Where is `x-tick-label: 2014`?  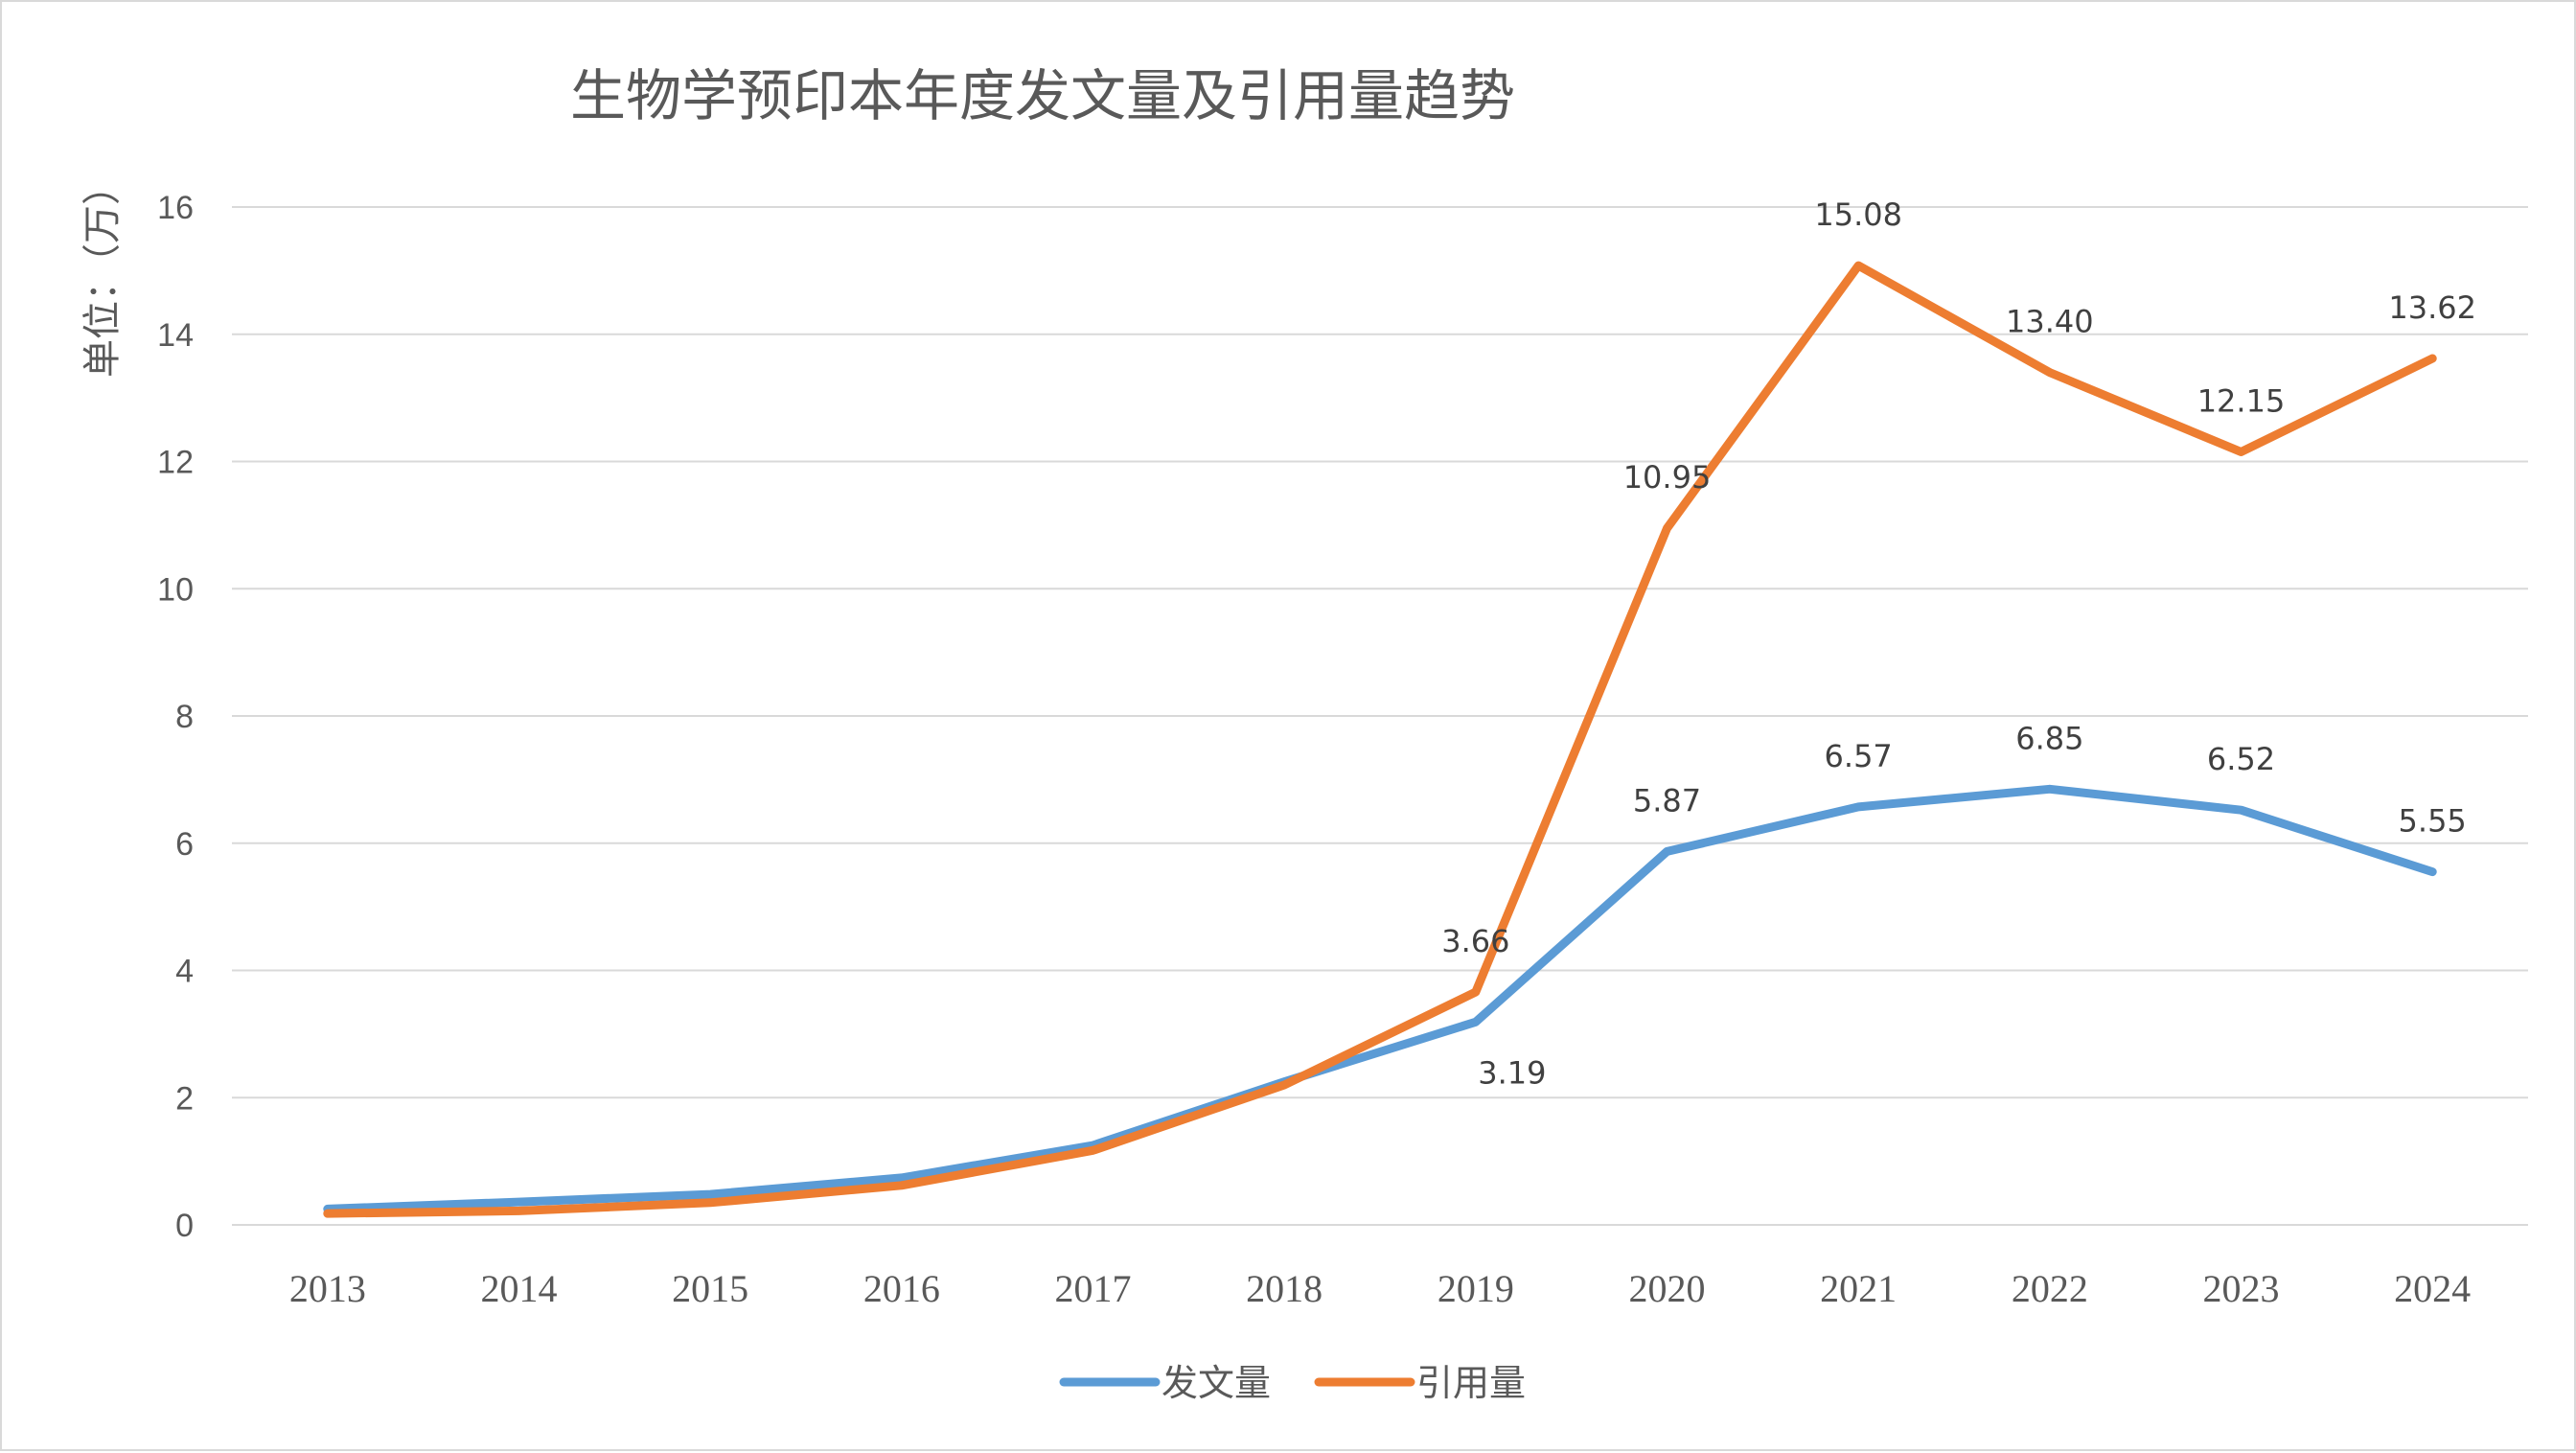 x-tick-label: 2014 is located at coordinates (519, 1288).